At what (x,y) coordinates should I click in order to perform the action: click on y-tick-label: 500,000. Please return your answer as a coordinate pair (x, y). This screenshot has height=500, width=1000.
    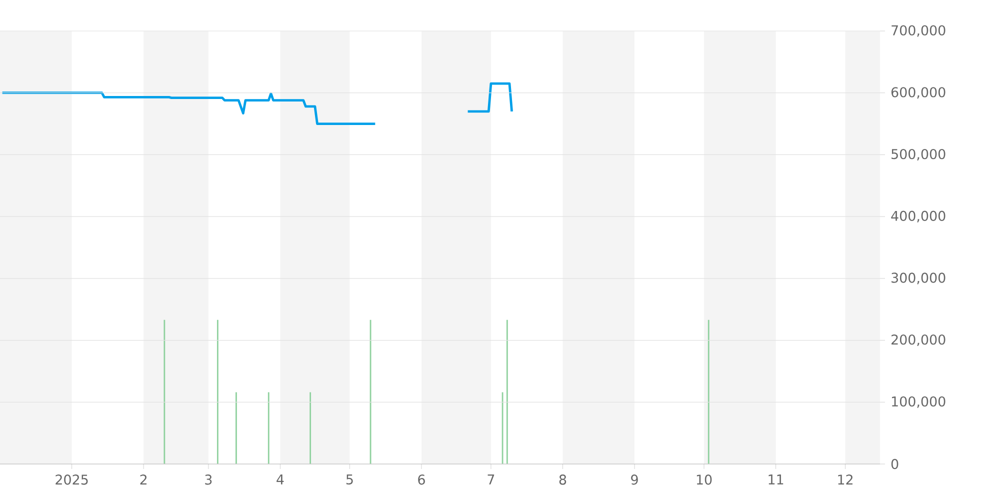
    Looking at the image, I should click on (919, 154).